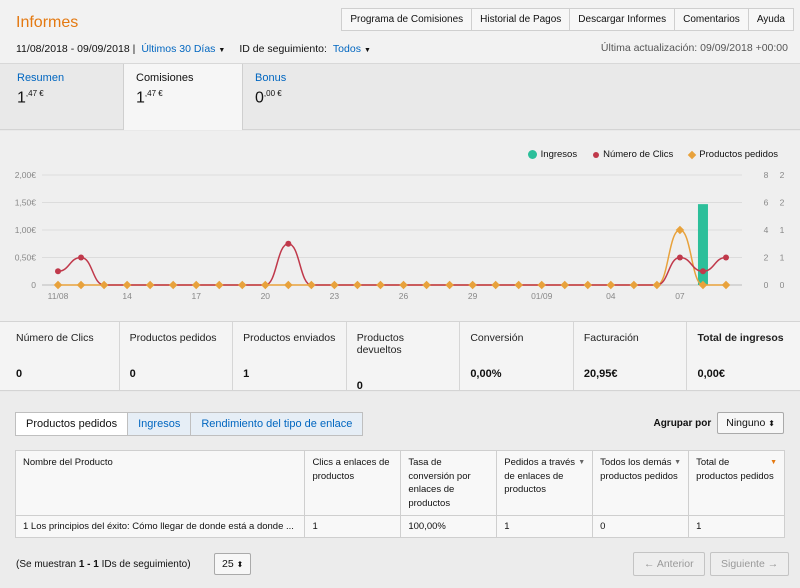  I want to click on period-dropdown: Últimos 30 Días ▼, so click(183, 49).